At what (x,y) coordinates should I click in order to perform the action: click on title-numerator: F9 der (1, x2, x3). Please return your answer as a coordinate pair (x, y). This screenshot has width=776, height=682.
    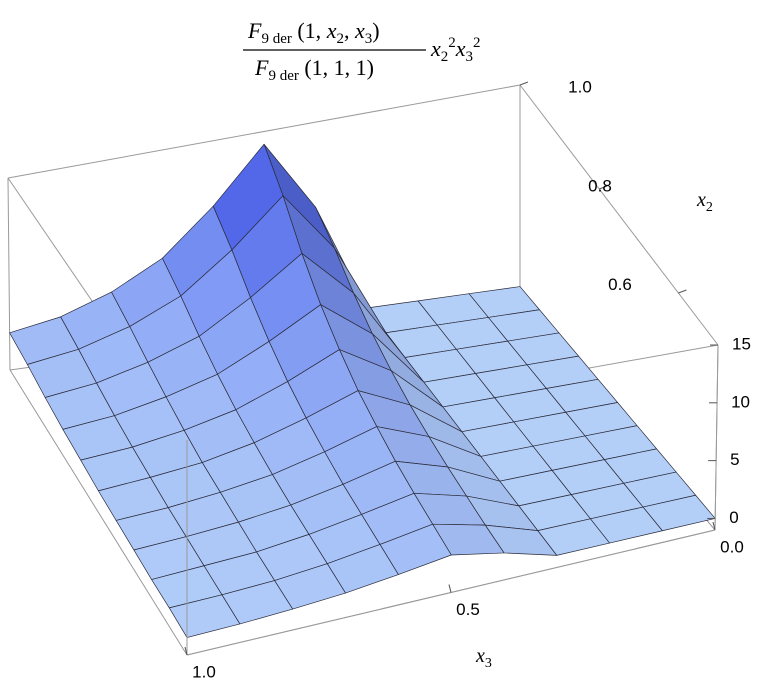
    Looking at the image, I should click on (313, 32).